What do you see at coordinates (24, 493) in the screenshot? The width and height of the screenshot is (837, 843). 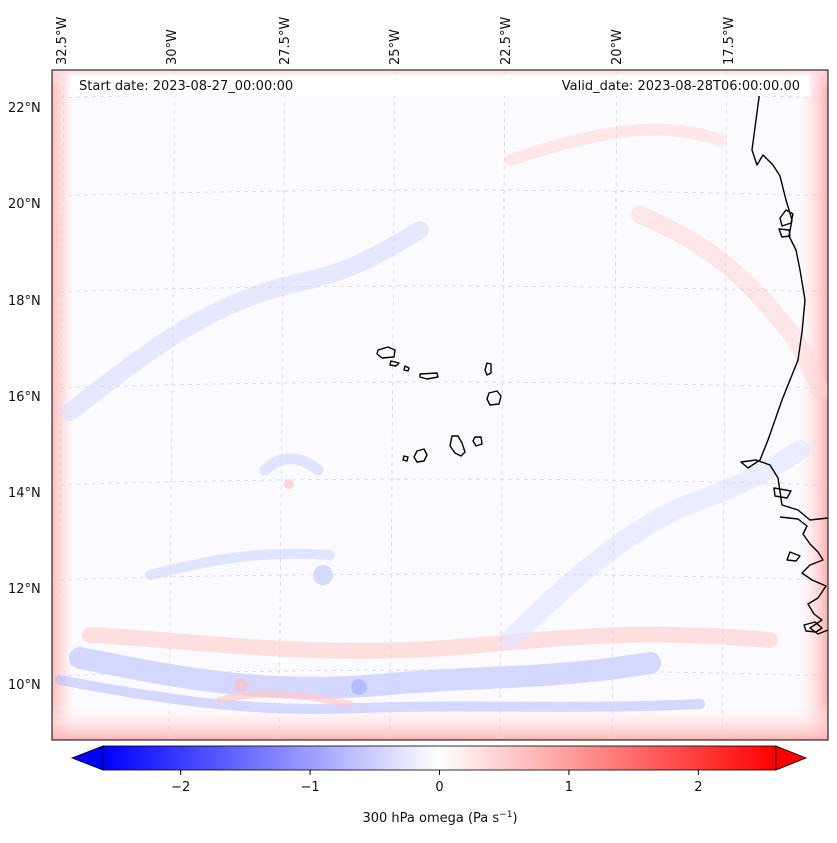 I see `latitude-label-14n: 14°N` at bounding box center [24, 493].